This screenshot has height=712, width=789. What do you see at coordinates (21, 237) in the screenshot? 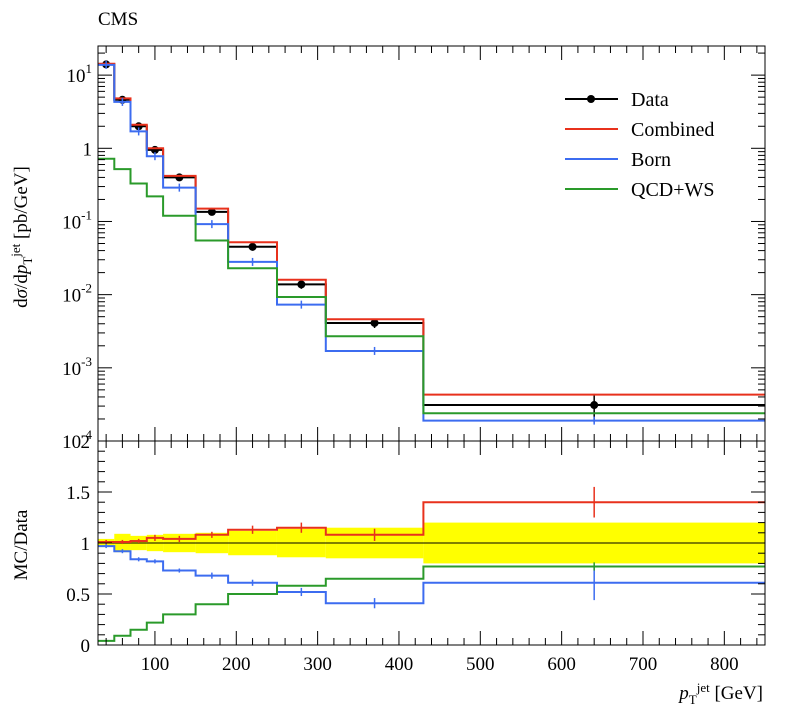
I see `upper-y-axis-title: dσ/dpTjet [pb/GeV]` at bounding box center [21, 237].